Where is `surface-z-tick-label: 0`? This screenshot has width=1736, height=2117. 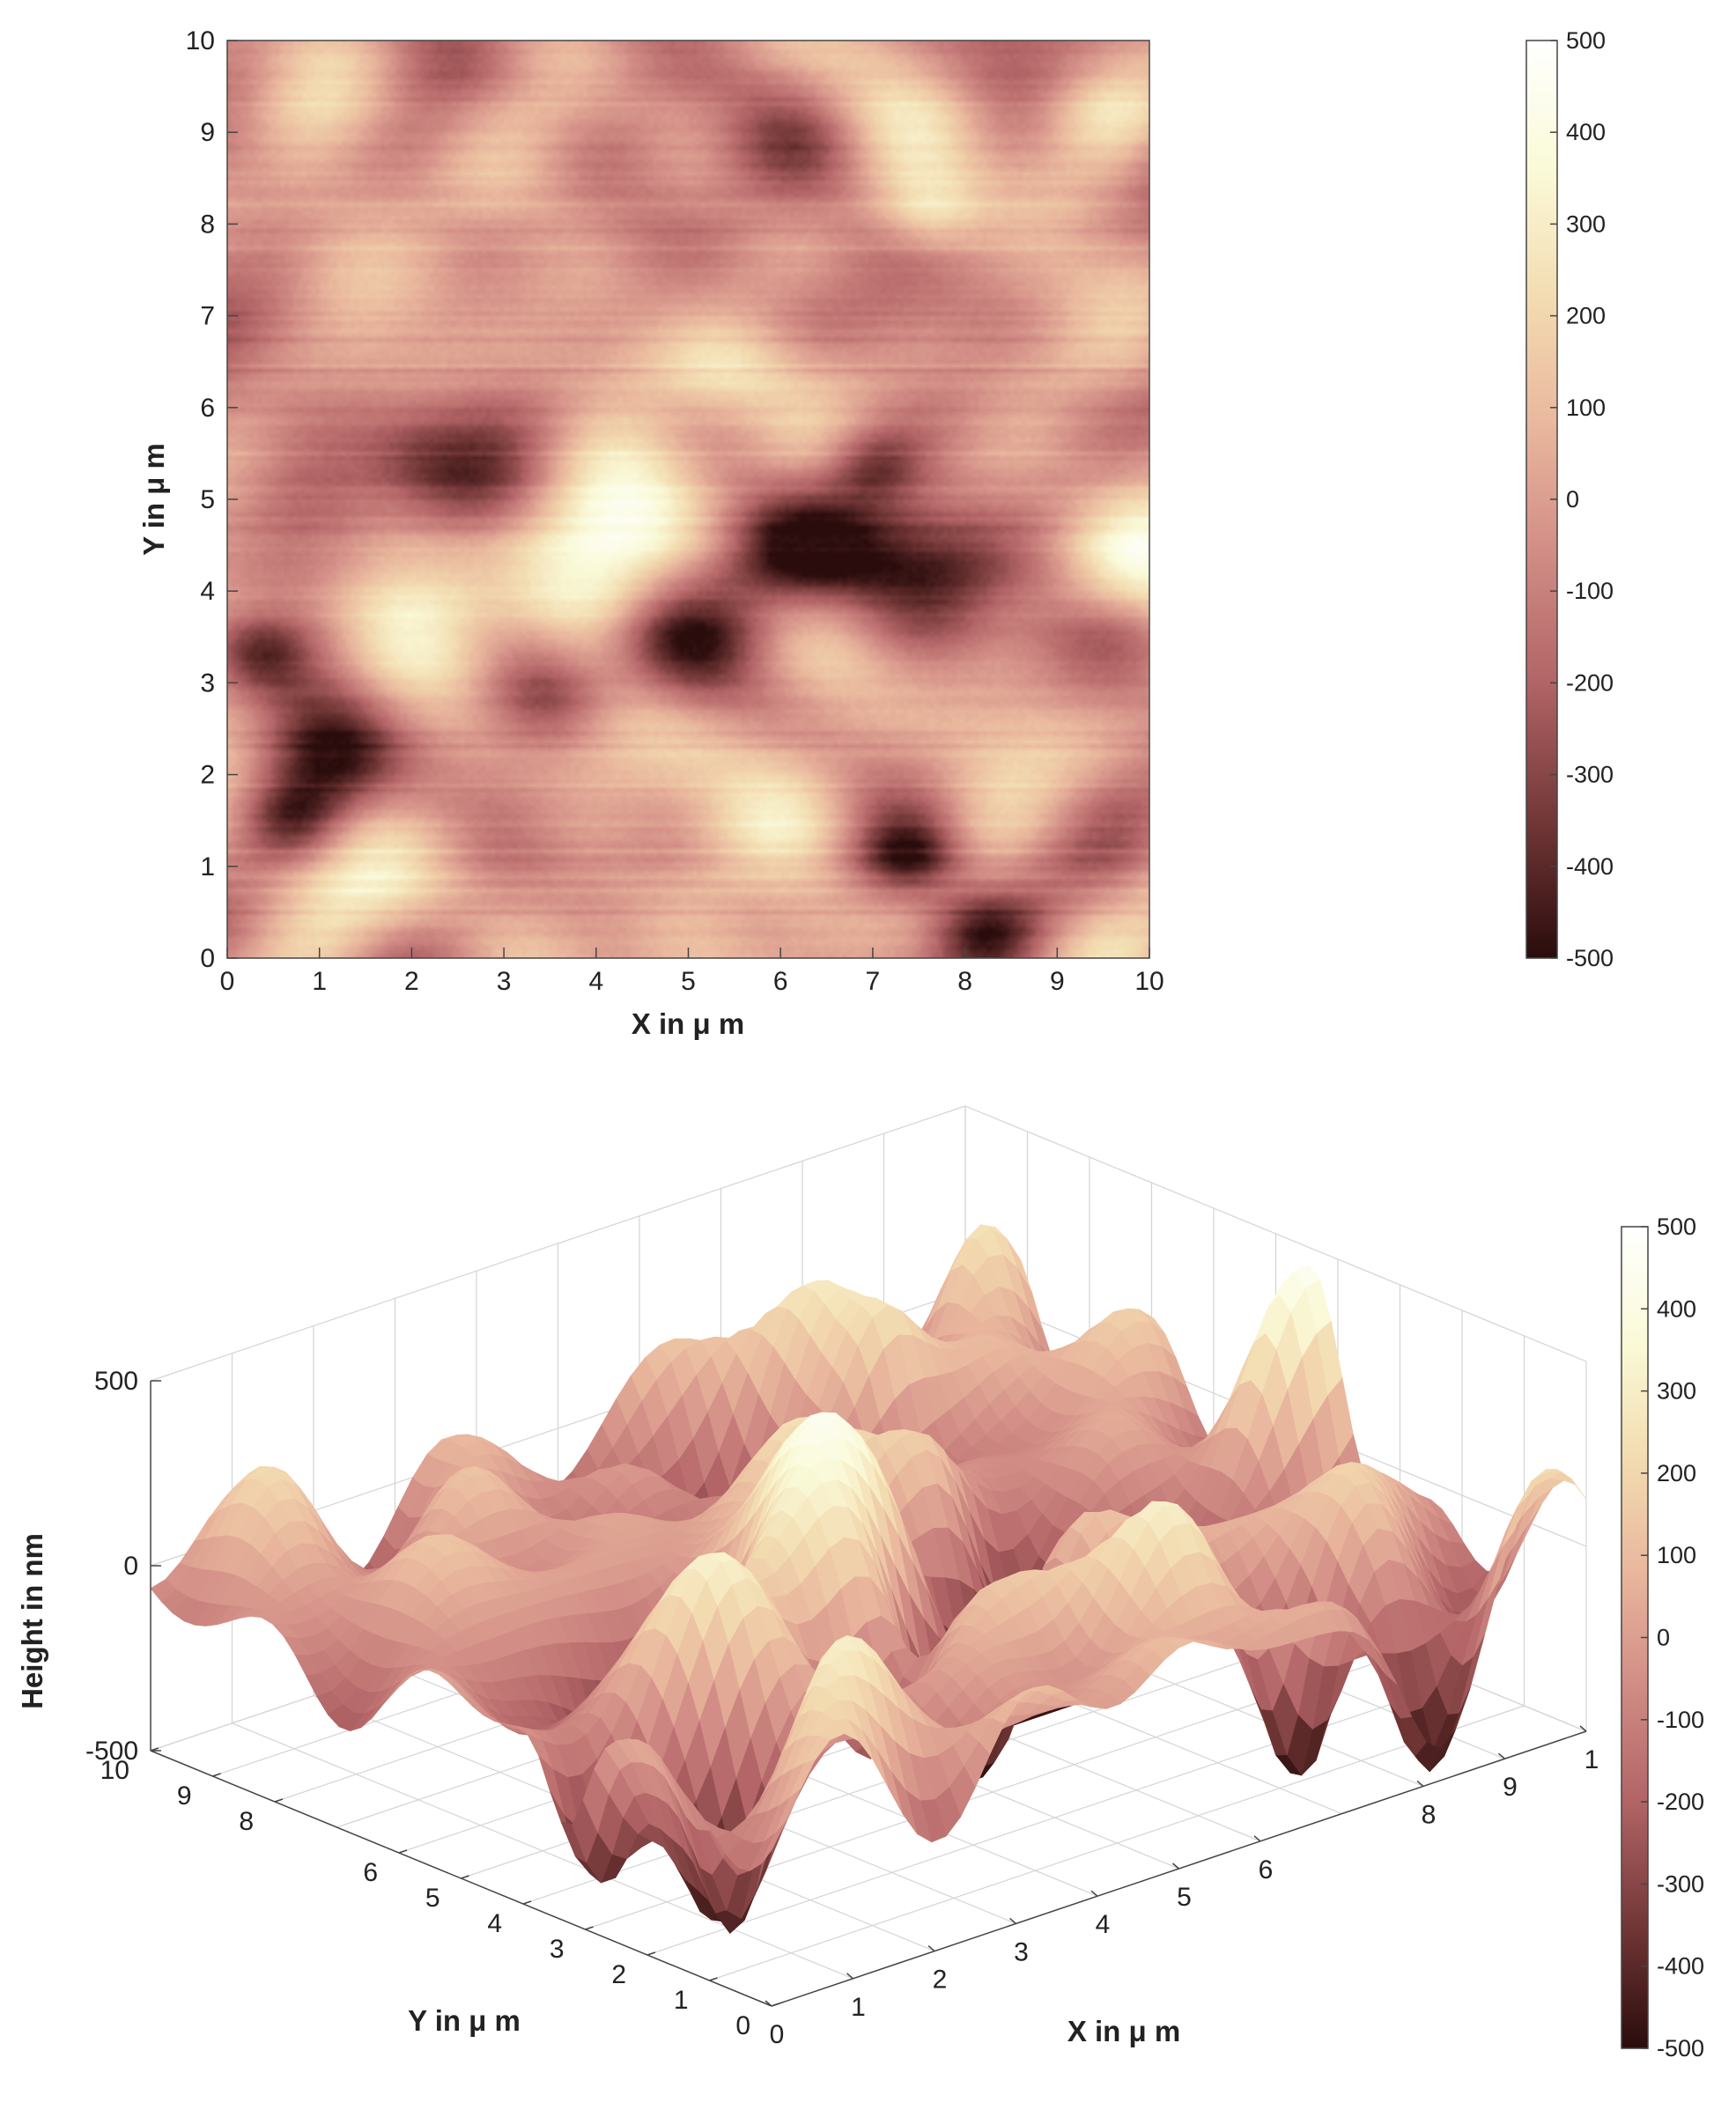 surface-z-tick-label: 0 is located at coordinates (130, 1567).